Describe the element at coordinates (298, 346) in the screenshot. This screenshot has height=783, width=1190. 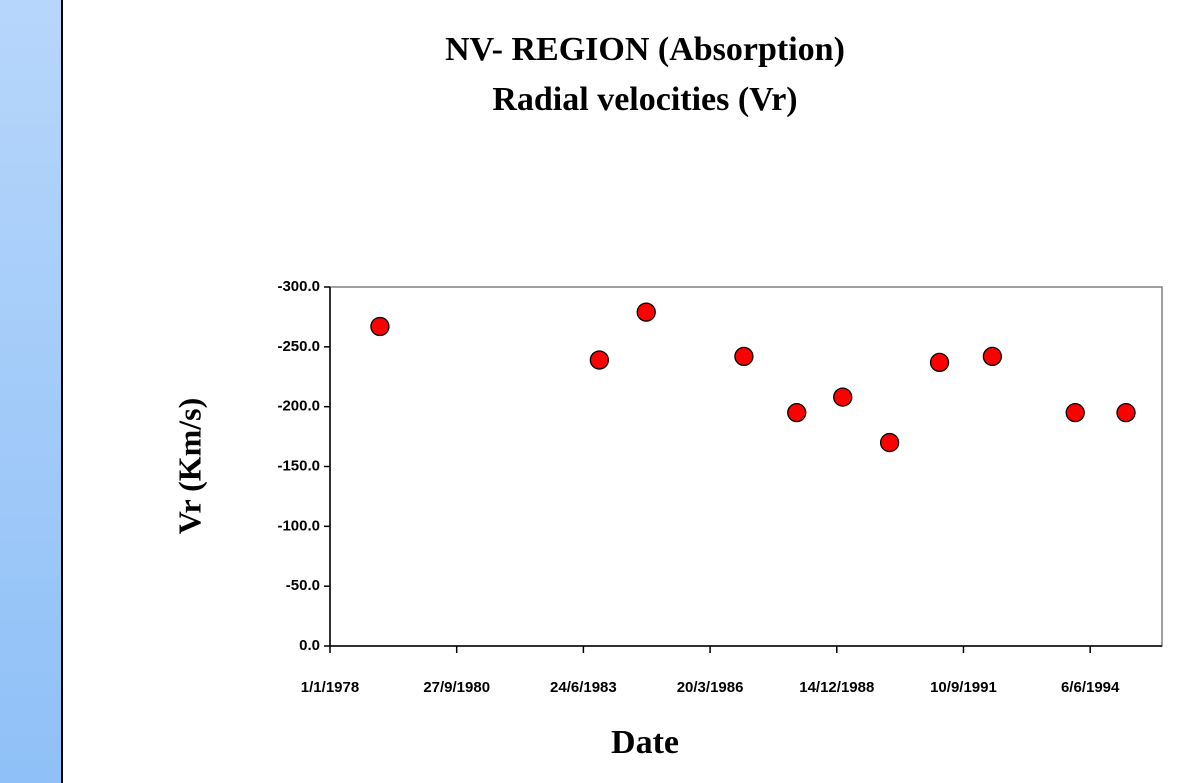
I see `y-tick-label: -250.0` at that location.